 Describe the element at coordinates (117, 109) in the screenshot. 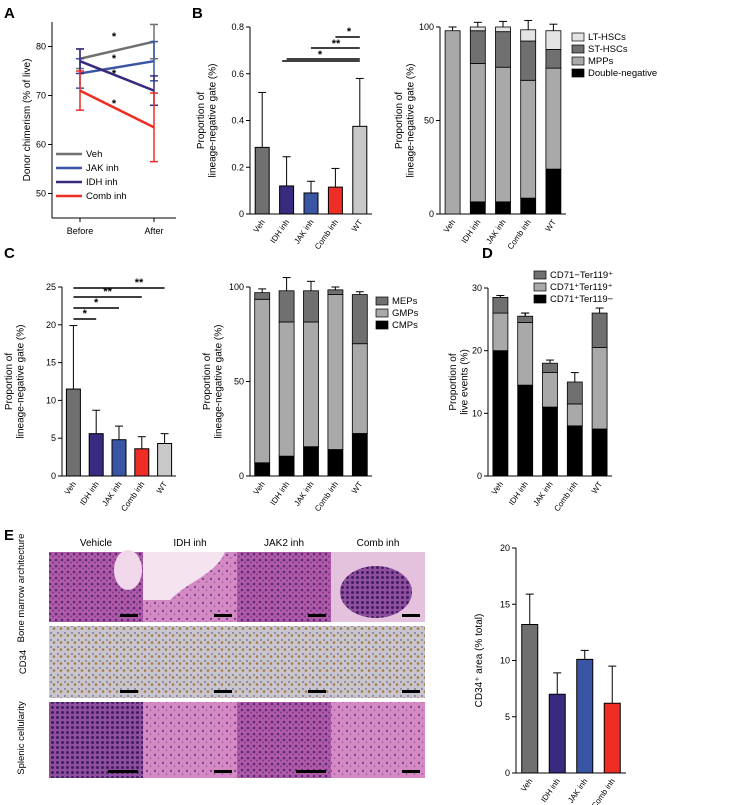

I see `series-line-comb-inh` at that location.